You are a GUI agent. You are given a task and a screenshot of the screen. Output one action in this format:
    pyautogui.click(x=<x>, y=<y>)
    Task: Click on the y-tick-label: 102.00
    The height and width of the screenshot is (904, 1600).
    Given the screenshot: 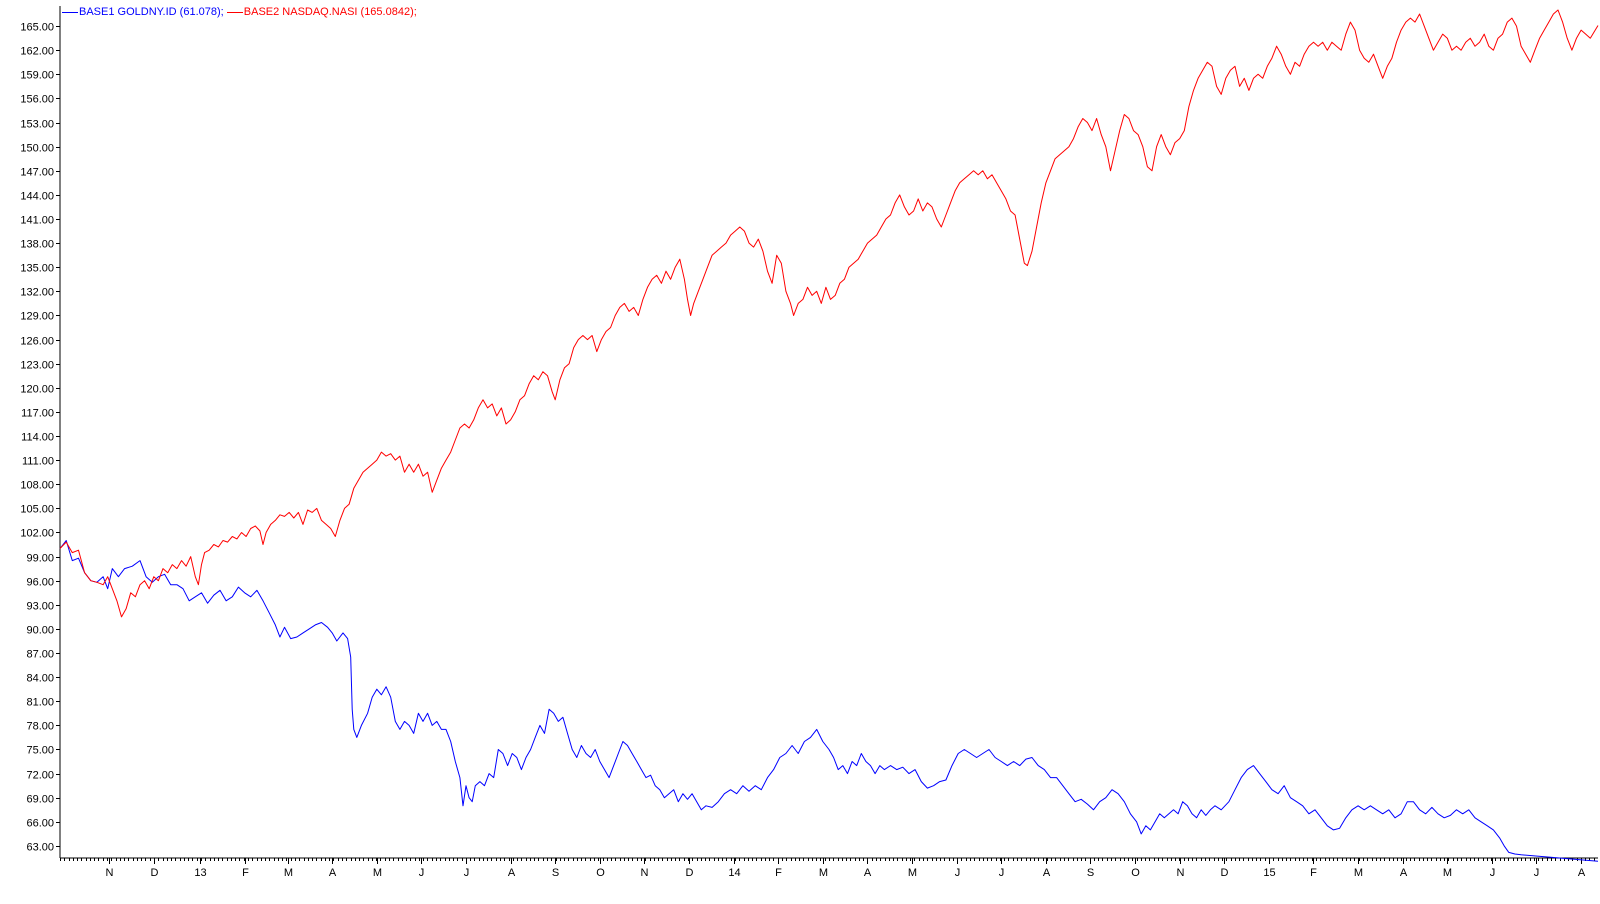 What is the action you would take?
    pyautogui.click(x=37, y=534)
    